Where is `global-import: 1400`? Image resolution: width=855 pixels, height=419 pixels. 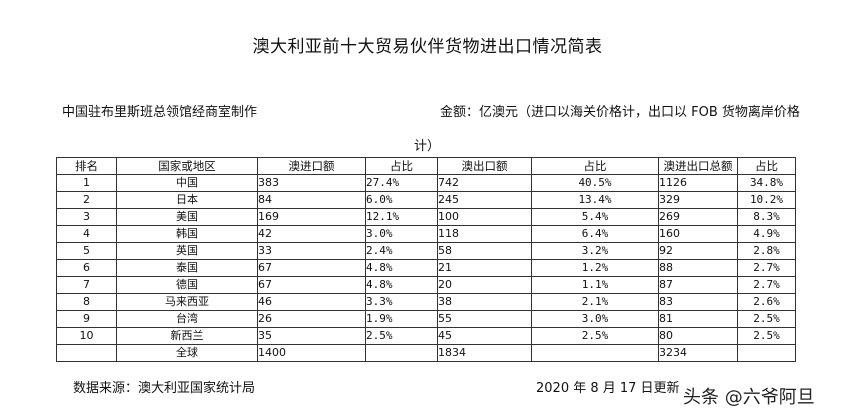 global-import: 1400 is located at coordinates (311, 353).